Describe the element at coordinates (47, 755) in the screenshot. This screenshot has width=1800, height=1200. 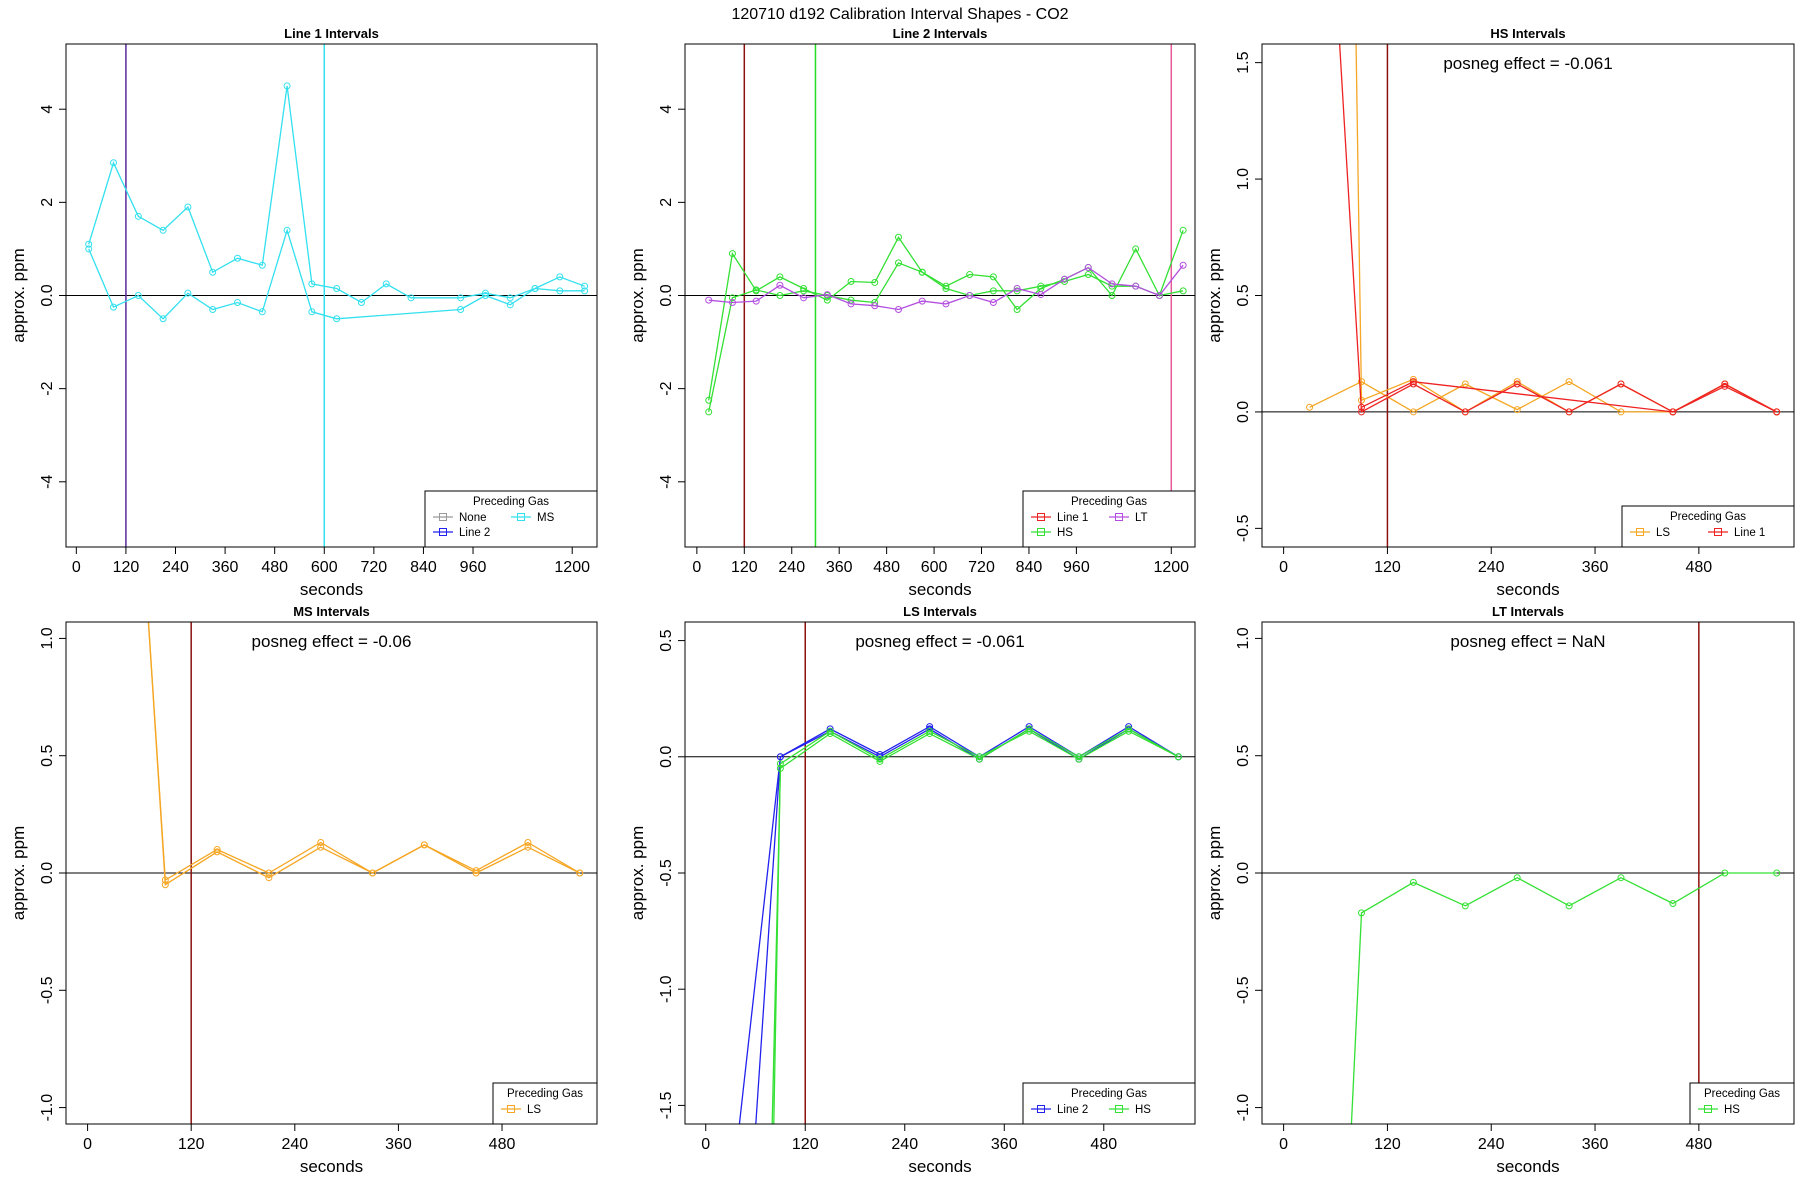
I see `y-tick-label: 0.5` at that location.